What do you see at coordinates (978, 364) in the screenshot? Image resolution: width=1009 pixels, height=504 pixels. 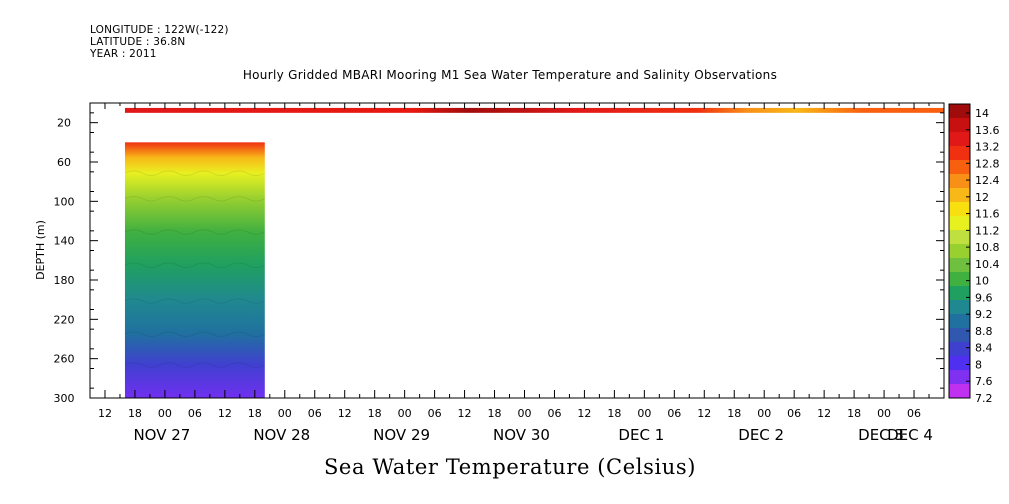 I see `colorbar-label: 8` at bounding box center [978, 364].